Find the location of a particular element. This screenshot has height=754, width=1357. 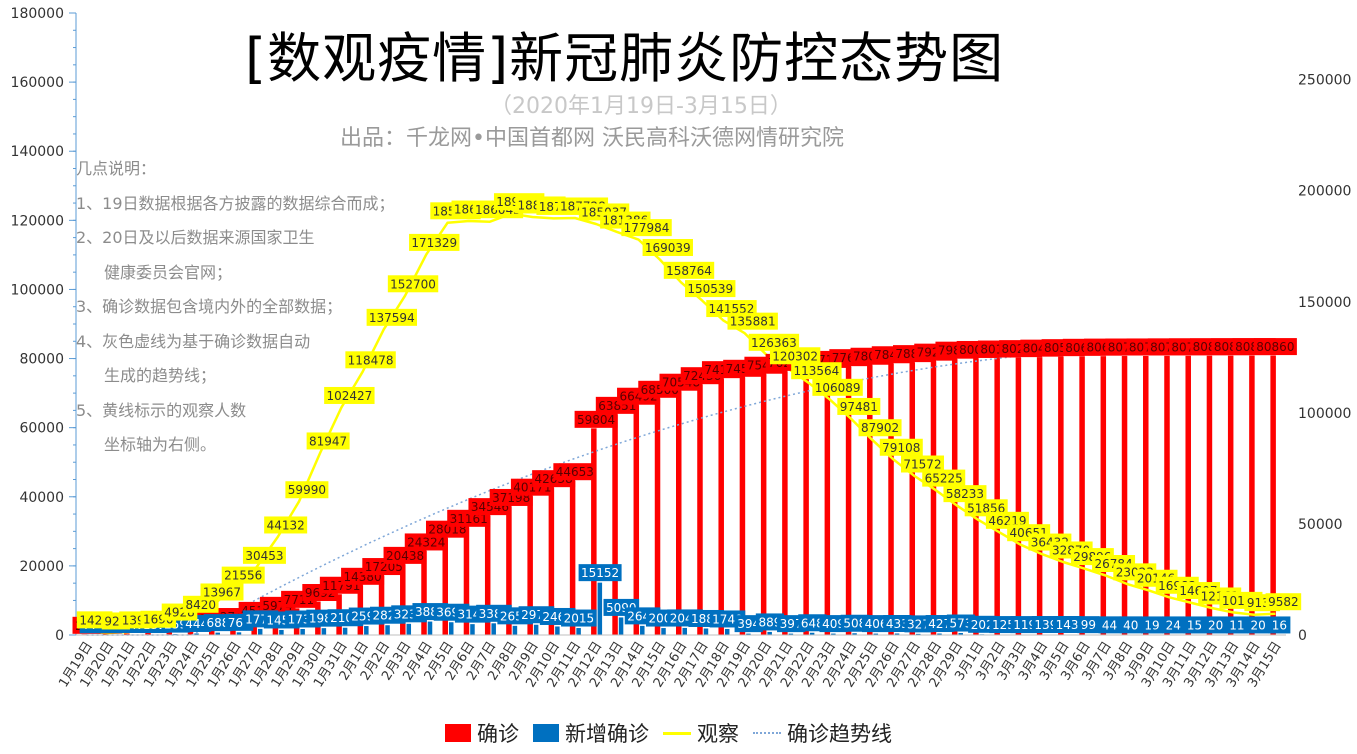

confirmed-data-label-box is located at coordinates (426, 542).